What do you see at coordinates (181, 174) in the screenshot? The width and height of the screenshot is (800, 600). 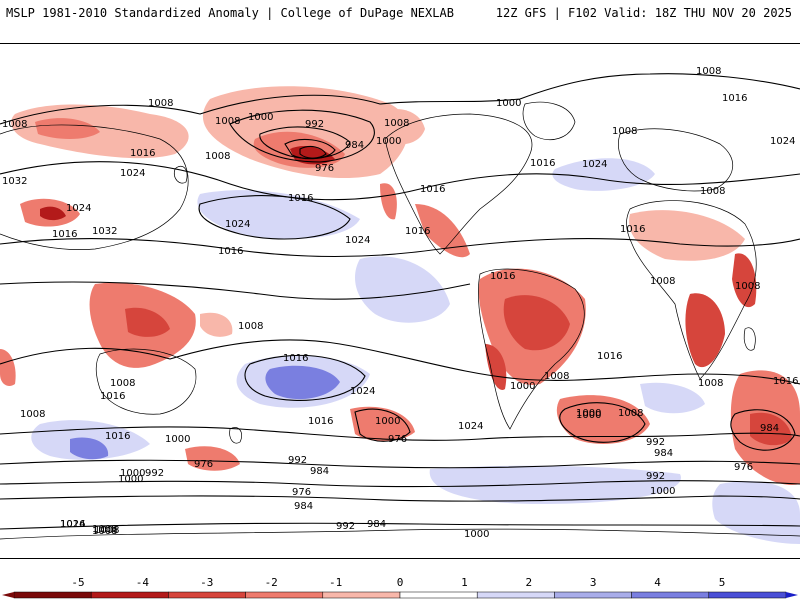 I see `japan-coast` at bounding box center [181, 174].